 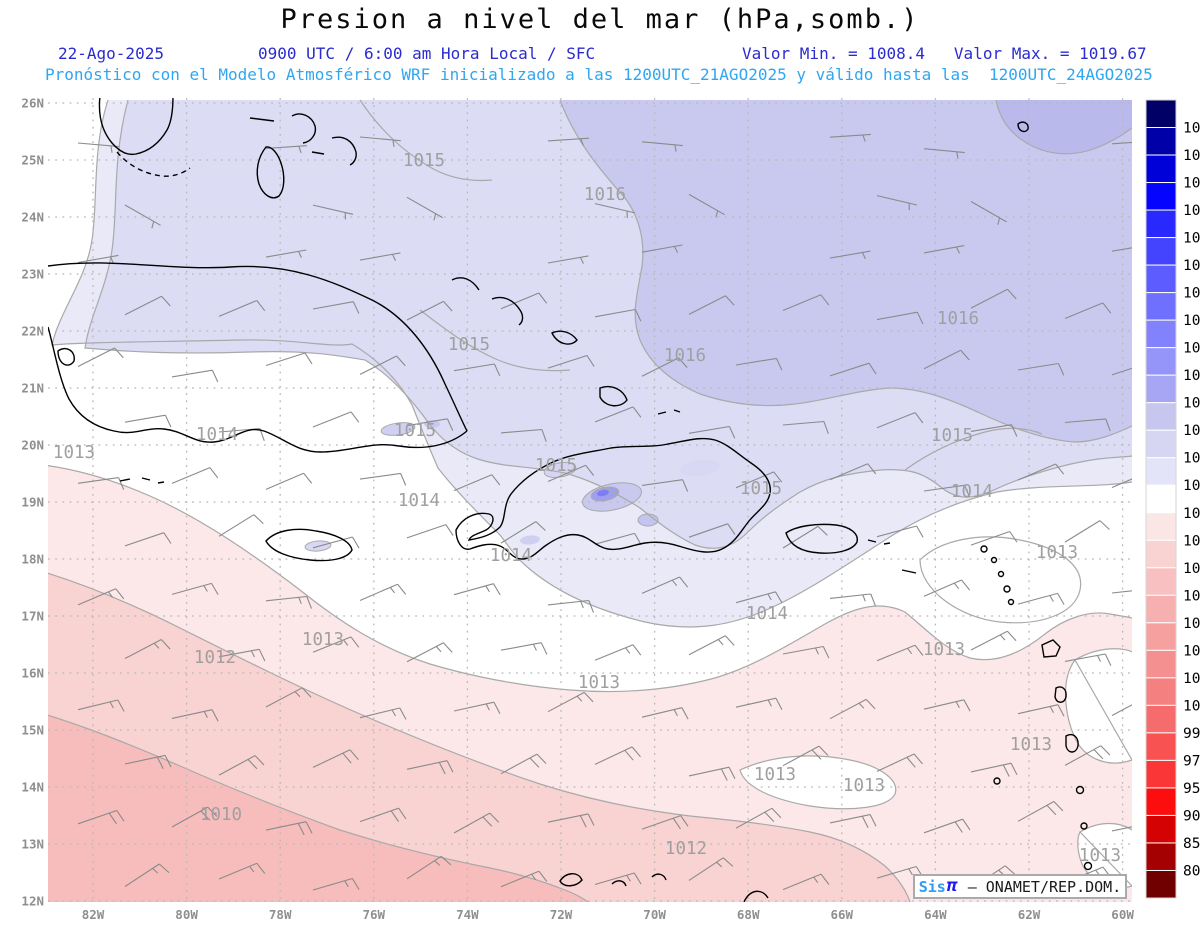 What do you see at coordinates (1191, 184) in the screenshot?
I see `colorbar-tick-label: 1035` at bounding box center [1191, 184].